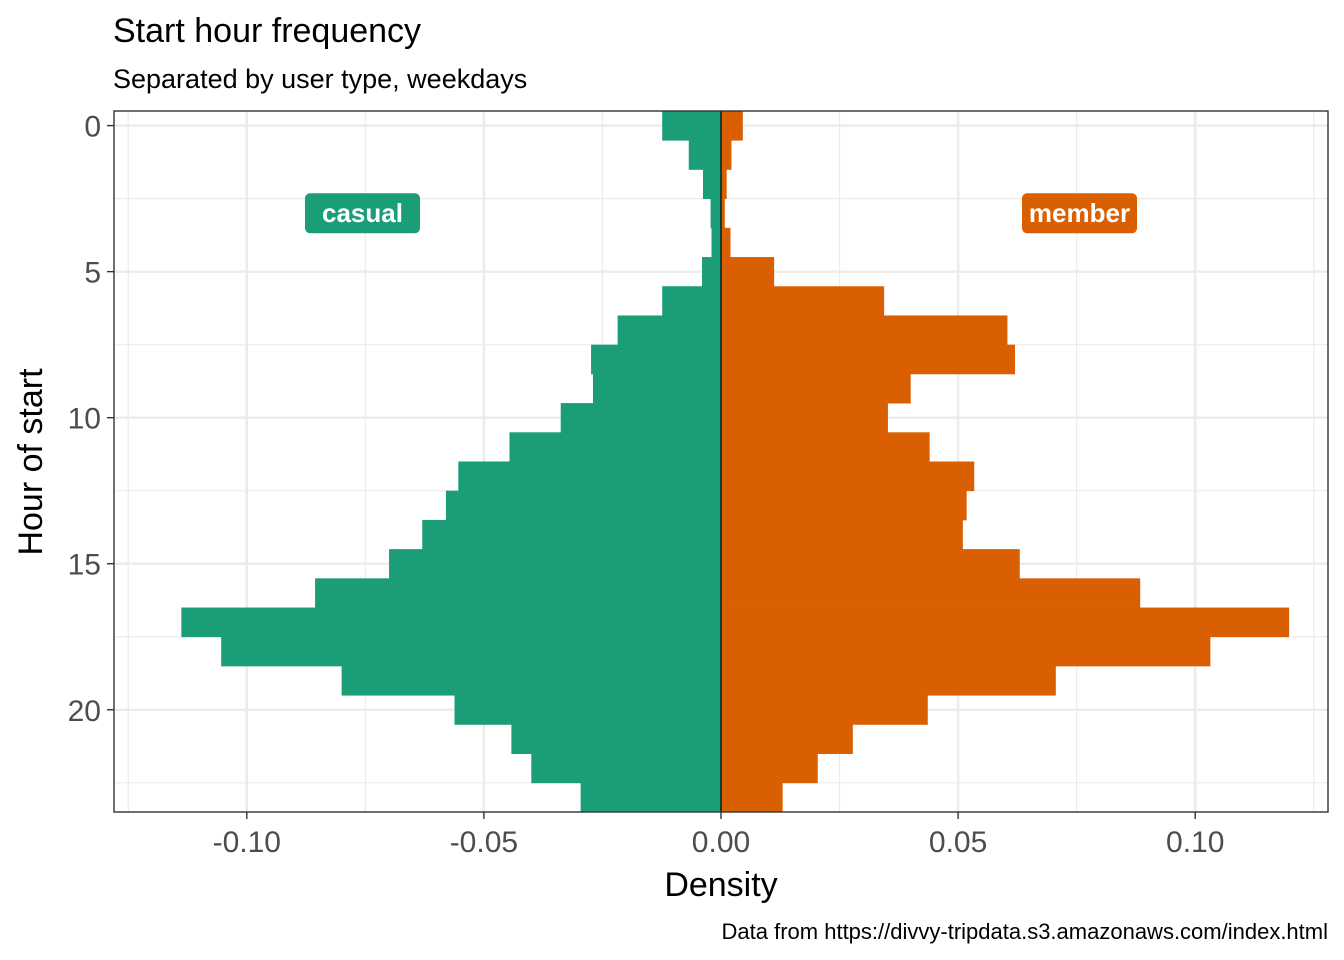  I want to click on series-label-text: casual, so click(362, 213).